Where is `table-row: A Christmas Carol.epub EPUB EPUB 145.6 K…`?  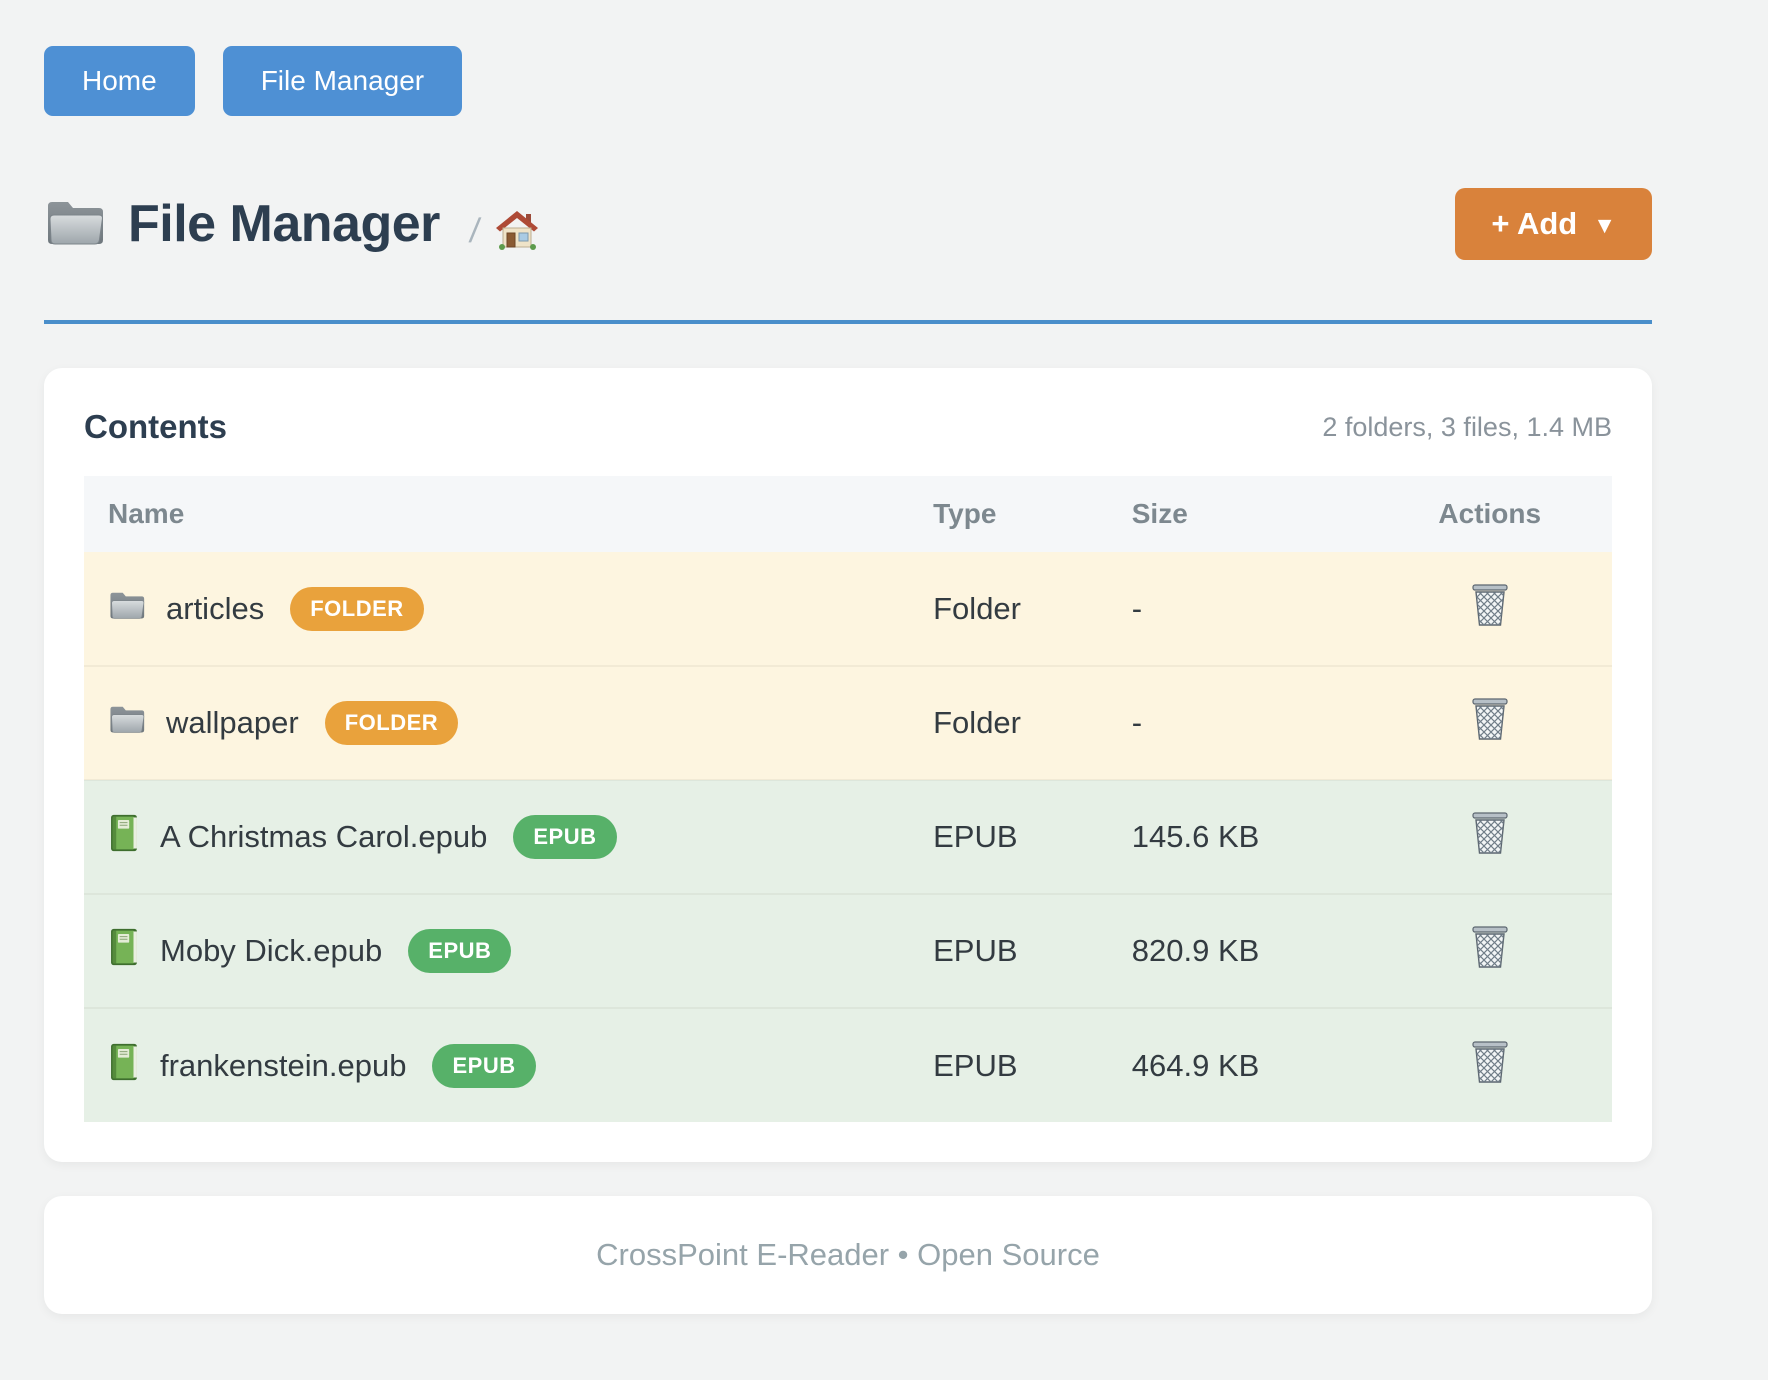 table-row: A Christmas Carol.epub EPUB EPUB 145.6 K… is located at coordinates (848, 837).